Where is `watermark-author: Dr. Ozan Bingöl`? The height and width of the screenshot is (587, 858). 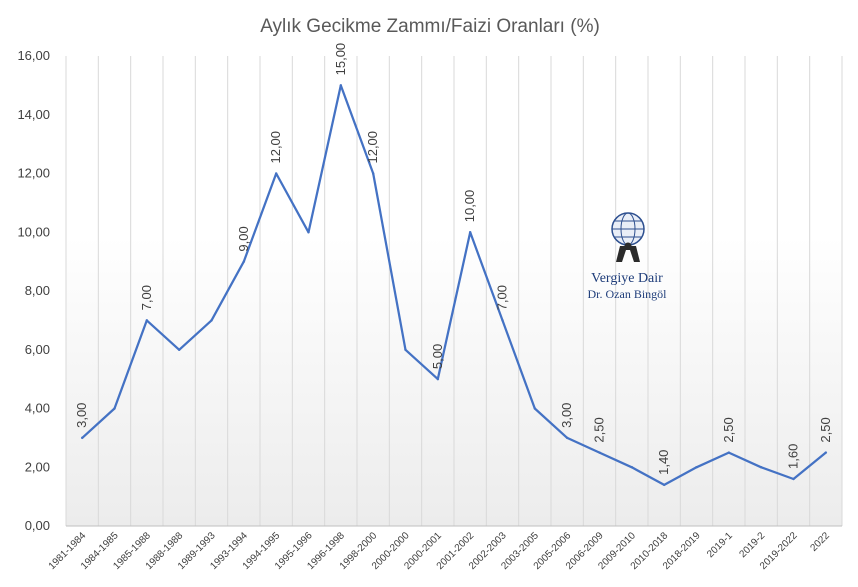
watermark-author: Dr. Ozan Bingöl is located at coordinates (628, 294).